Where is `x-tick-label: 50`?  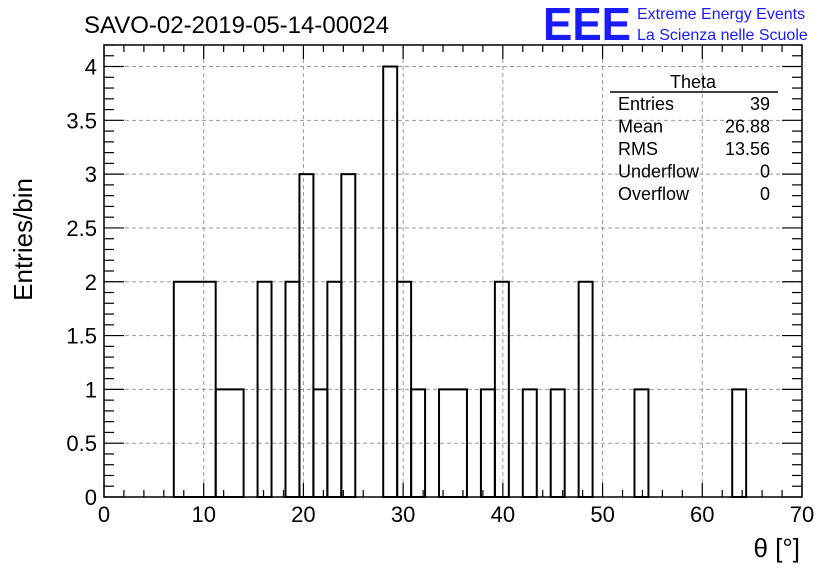
x-tick-label: 50 is located at coordinates (602, 514).